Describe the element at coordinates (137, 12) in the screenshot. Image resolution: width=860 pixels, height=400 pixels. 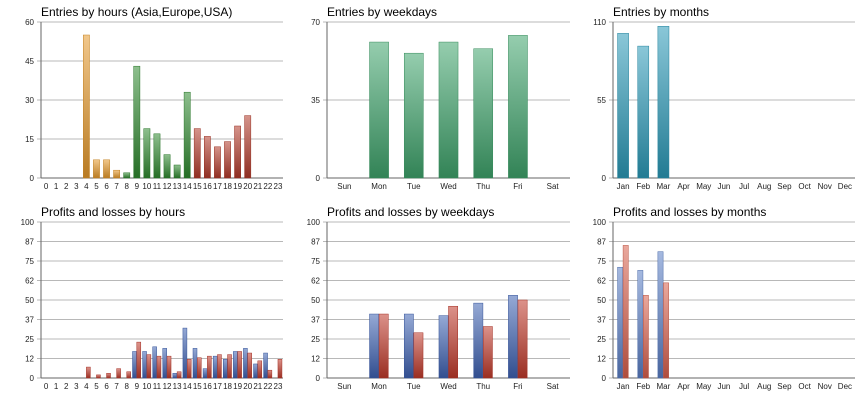
I see `chart-title: Entries by hours (Asia,Europe,USA)` at that location.